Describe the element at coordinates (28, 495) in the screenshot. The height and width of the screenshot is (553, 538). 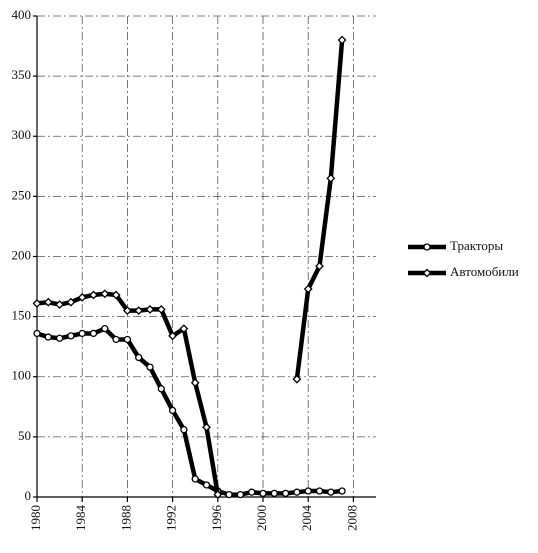
I see `y-tick-label: 0` at that location.